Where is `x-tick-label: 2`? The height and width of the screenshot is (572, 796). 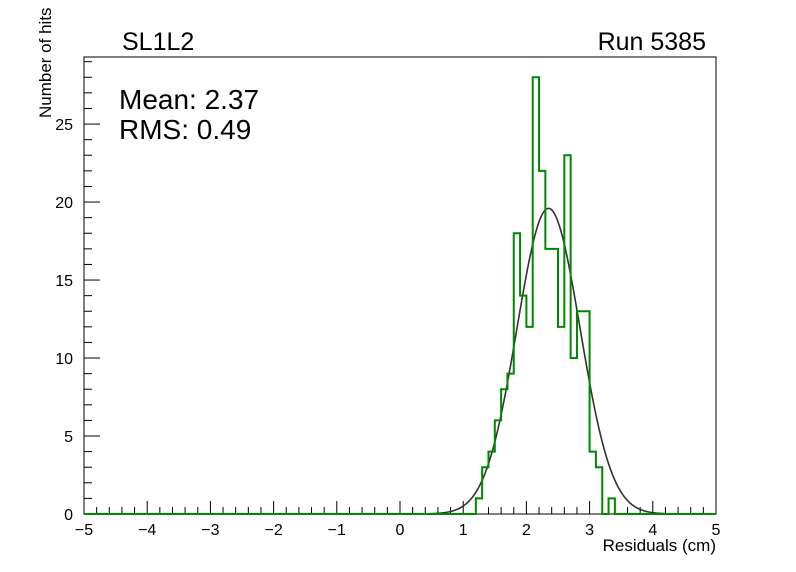 x-tick-label: 2 is located at coordinates (526, 530).